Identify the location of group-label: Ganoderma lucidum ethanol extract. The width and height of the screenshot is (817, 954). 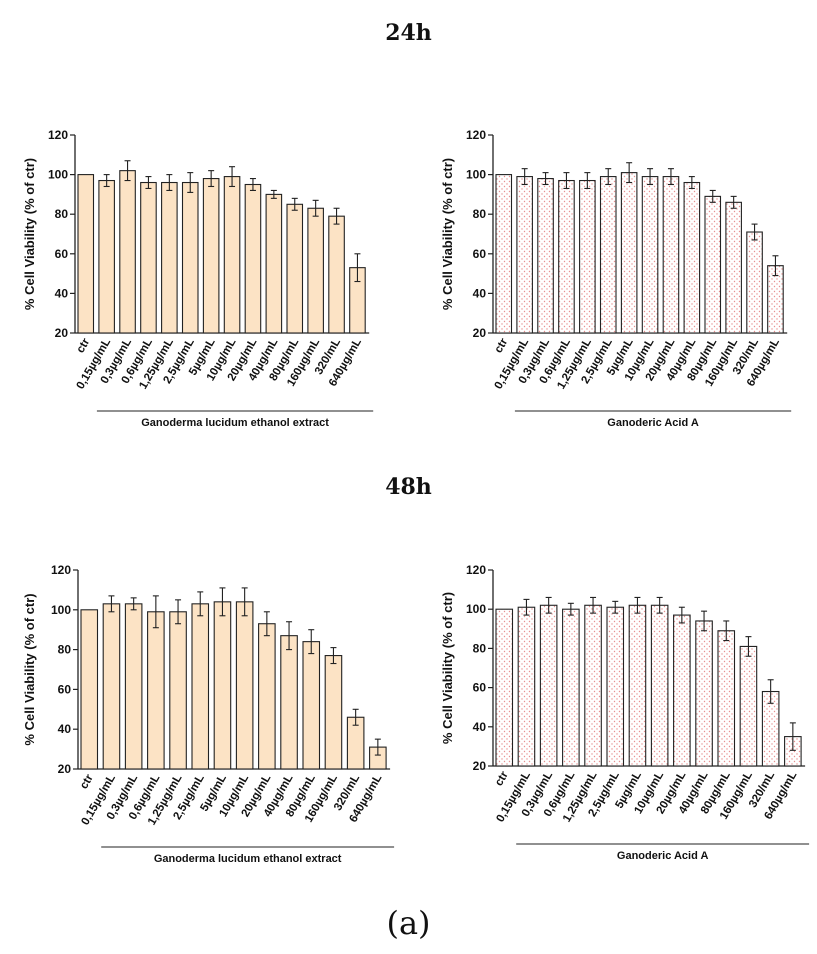
(248, 859).